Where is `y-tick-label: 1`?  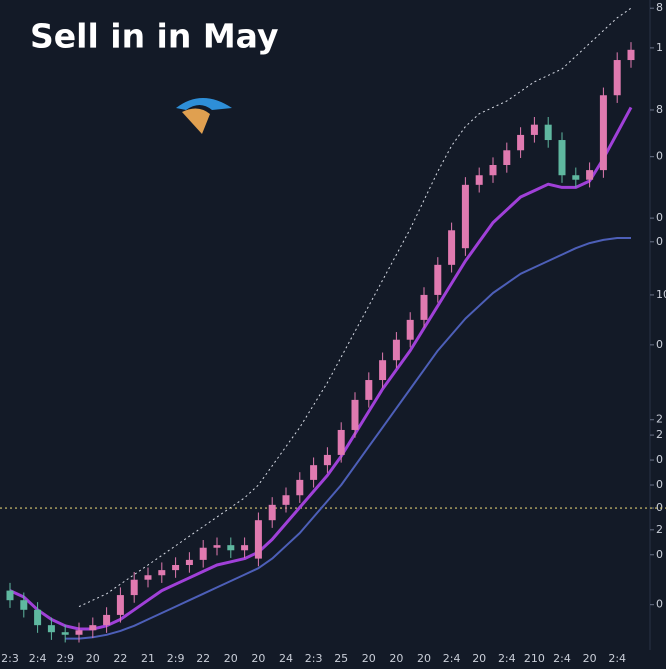 y-tick-label: 1 is located at coordinates (659, 47).